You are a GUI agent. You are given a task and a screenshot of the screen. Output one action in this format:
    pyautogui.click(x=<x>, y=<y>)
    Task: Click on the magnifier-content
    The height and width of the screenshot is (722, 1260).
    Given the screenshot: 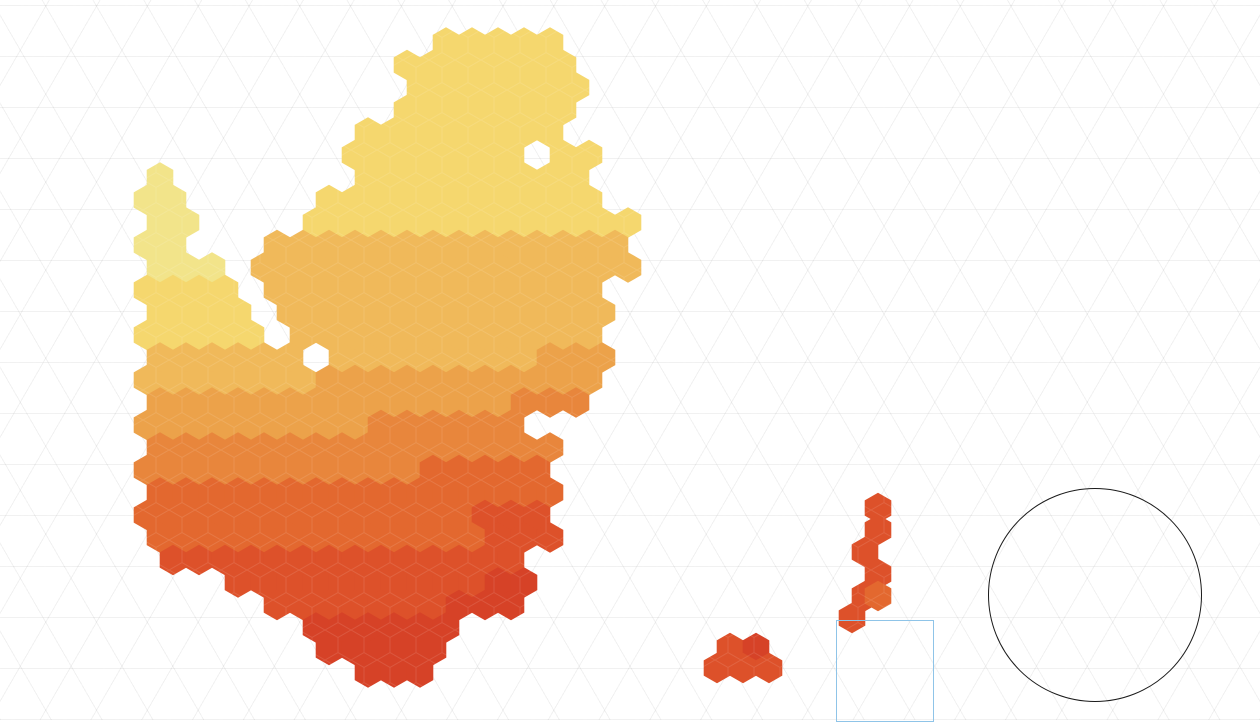 What is the action you would take?
    pyautogui.click(x=1095, y=595)
    